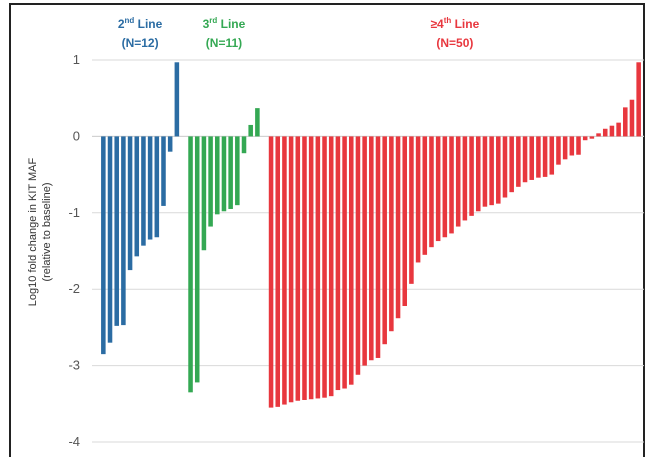  Describe the element at coordinates (231, 24) in the screenshot. I see `group-label-rest-2: Line` at that location.